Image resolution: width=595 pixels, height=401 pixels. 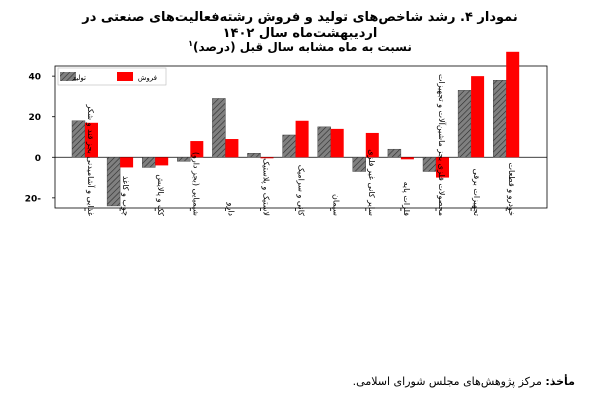 I want to click on x-tick-label: دارو, so click(x=230, y=208).